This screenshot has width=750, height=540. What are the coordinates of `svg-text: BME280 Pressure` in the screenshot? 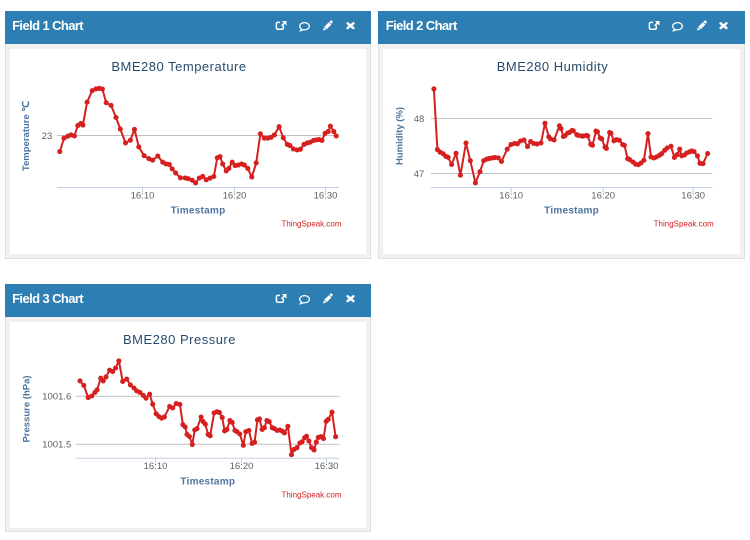 It's located at (179, 339).